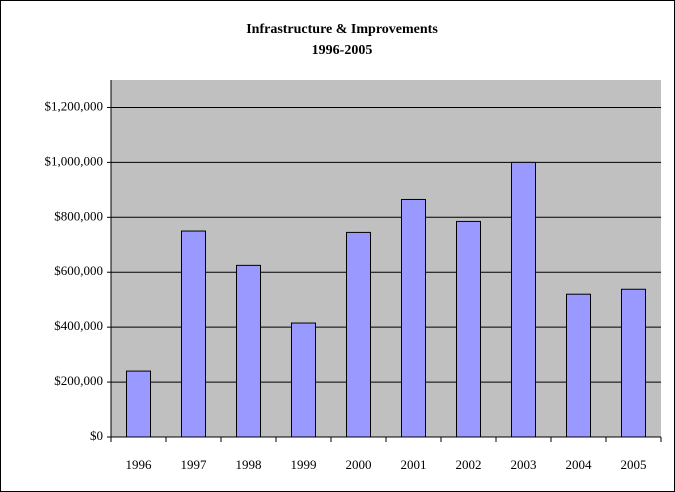  What do you see at coordinates (78, 325) in the screenshot?
I see `y-tick-label: $400,000` at bounding box center [78, 325].